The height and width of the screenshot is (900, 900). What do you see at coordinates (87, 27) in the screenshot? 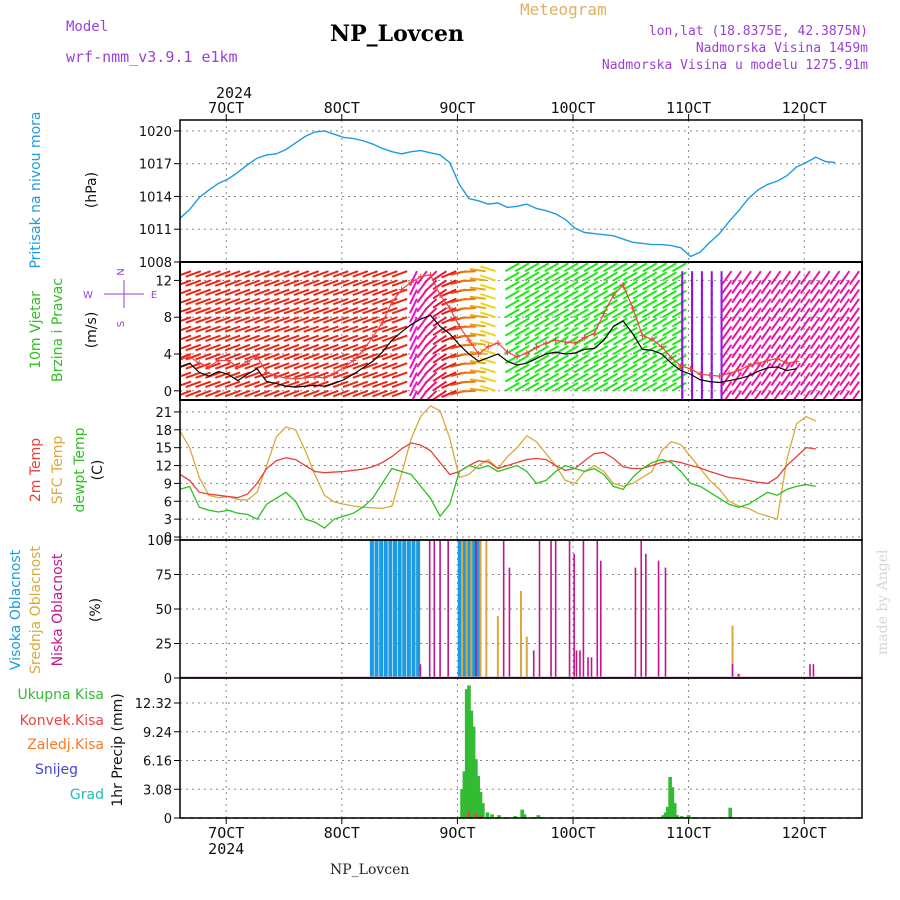
I see `model-label: Model` at bounding box center [87, 27].